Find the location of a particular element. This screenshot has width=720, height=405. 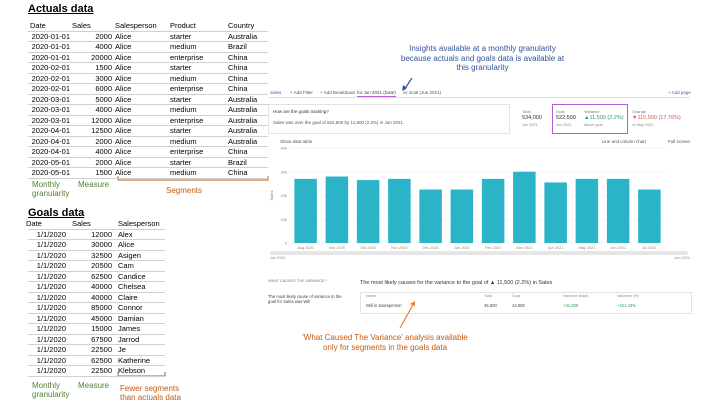

cell: 30000 is located at coordinates (101, 244).